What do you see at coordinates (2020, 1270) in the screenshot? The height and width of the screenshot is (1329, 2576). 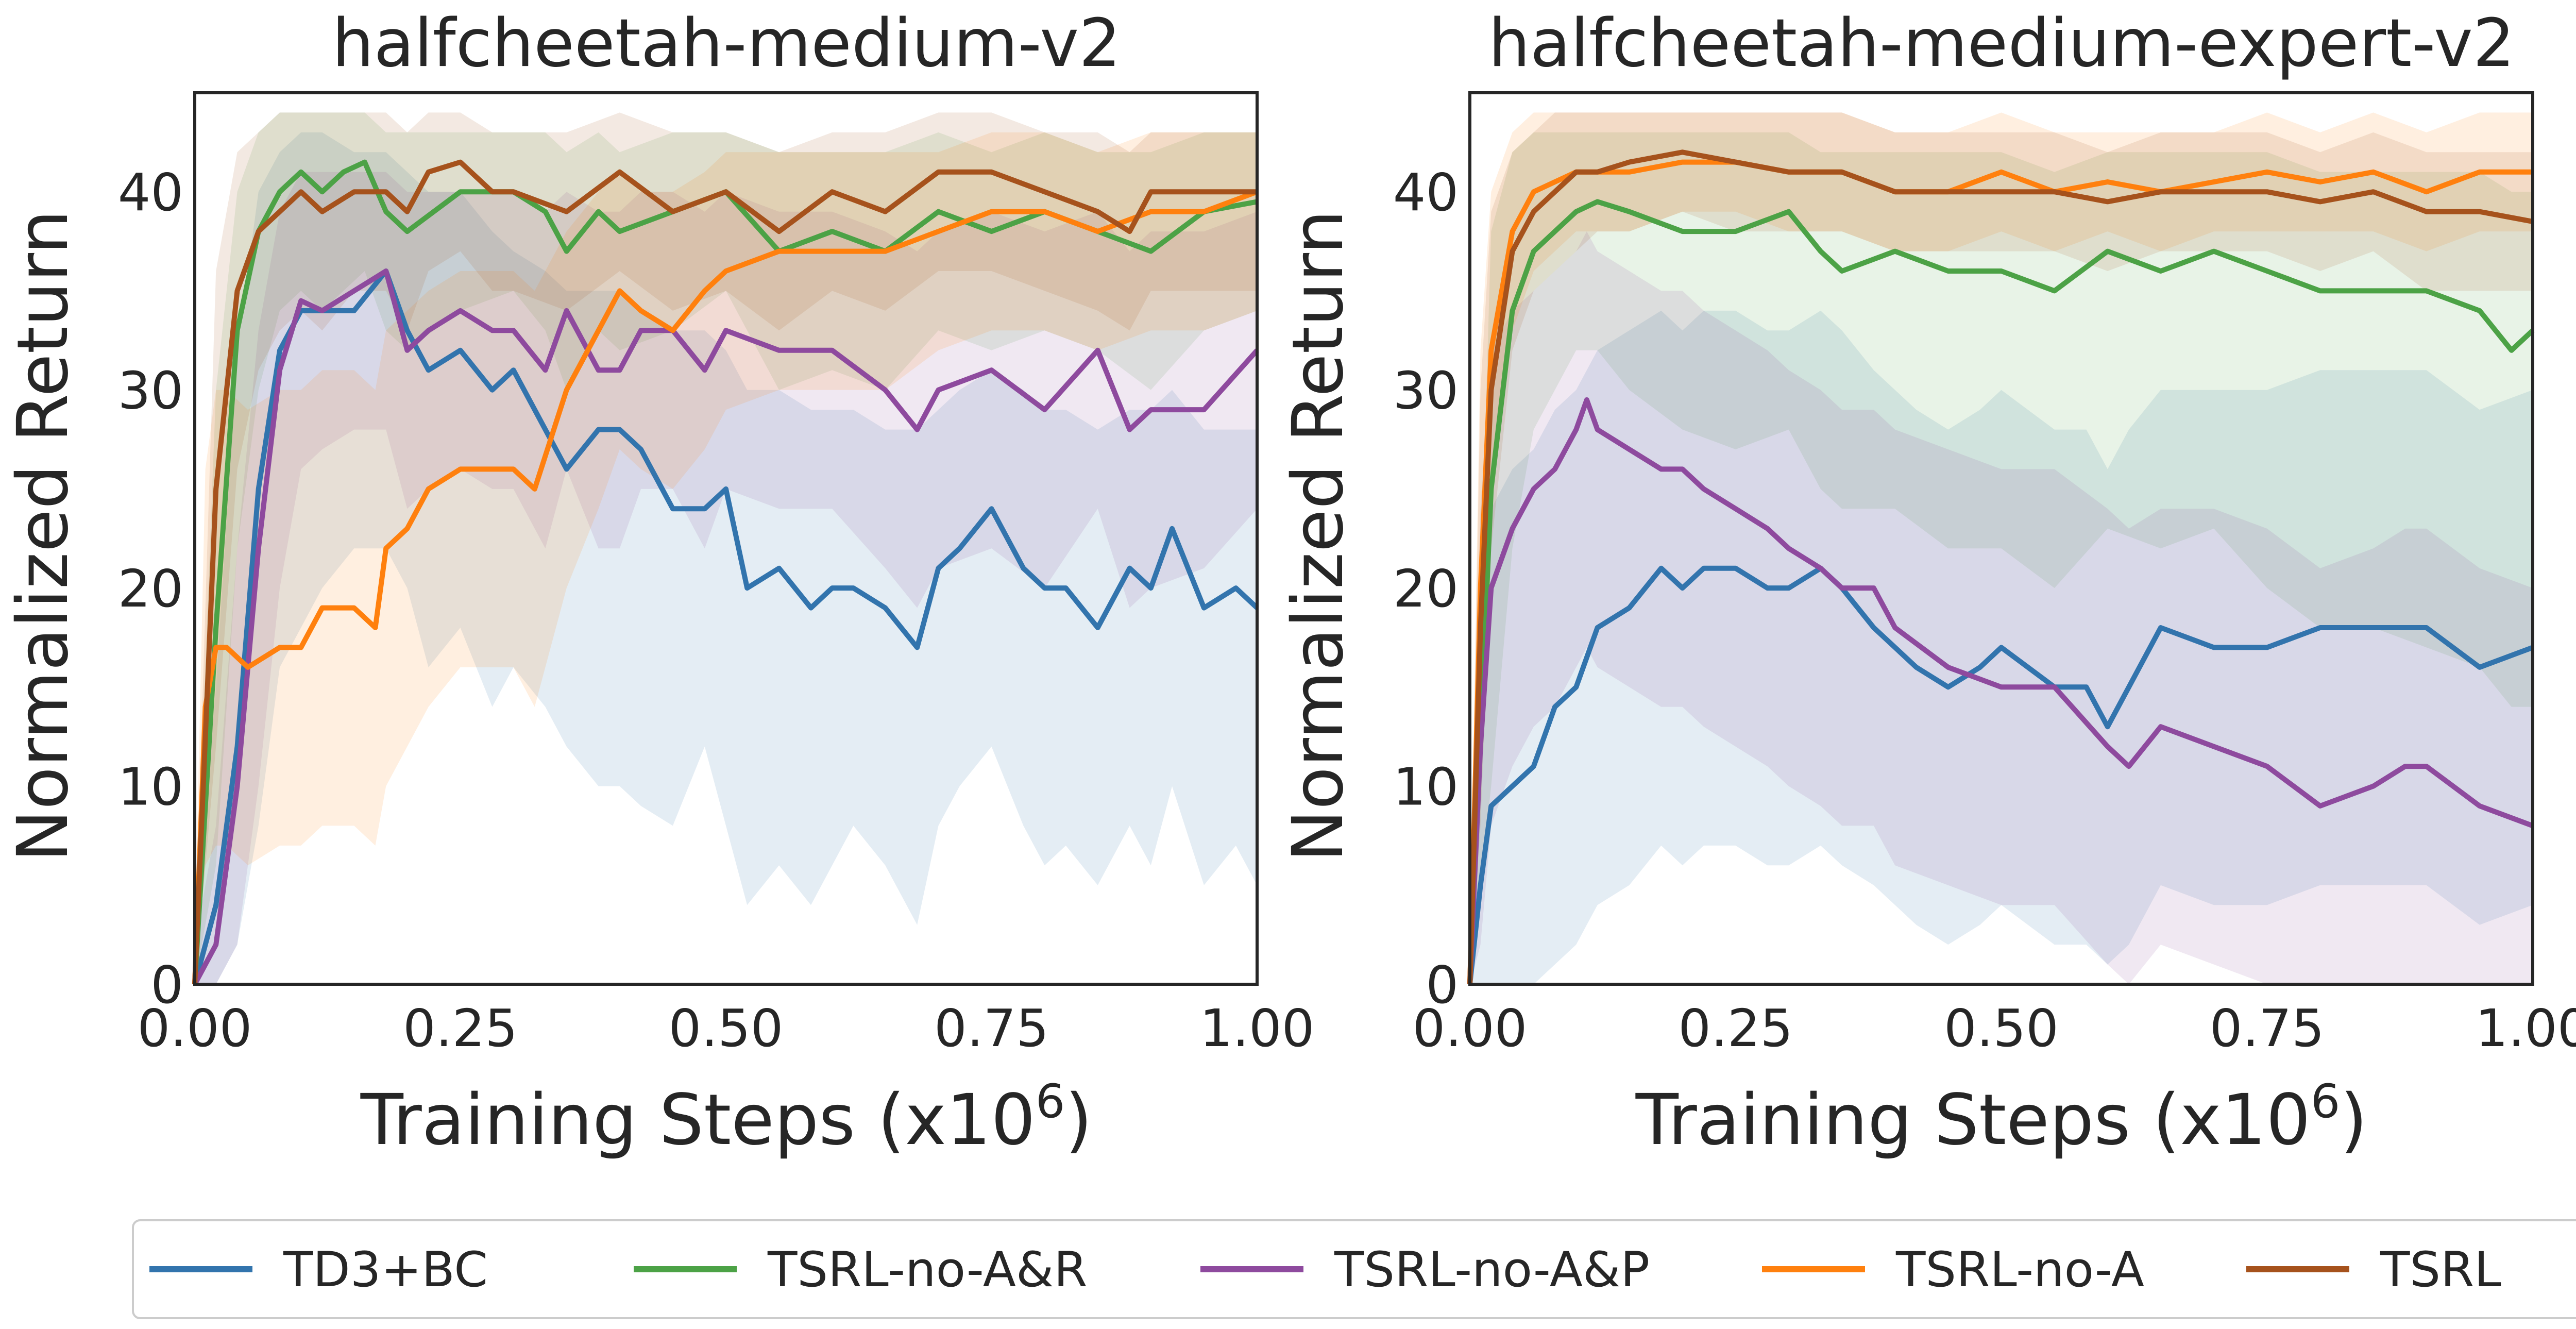 I see `legend-label: TSRL-no-A` at bounding box center [2020, 1270].